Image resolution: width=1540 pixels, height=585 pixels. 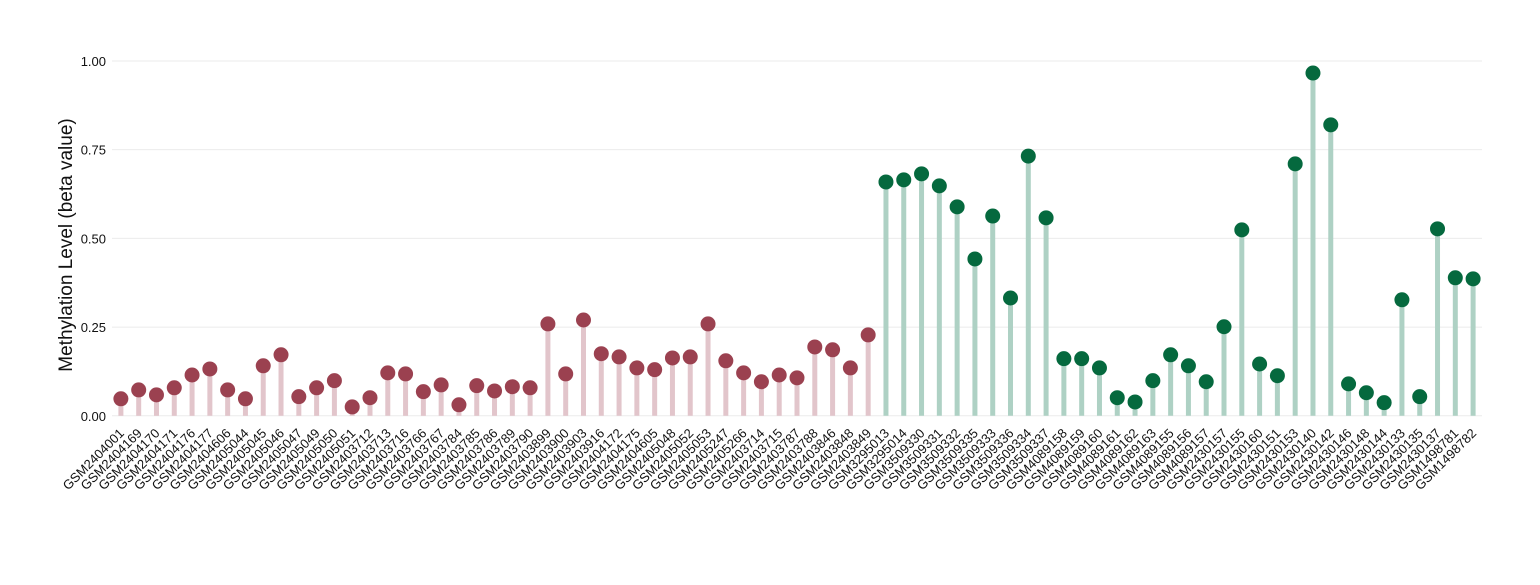 I want to click on y-tick-label: 0.25, so click(x=93, y=327).